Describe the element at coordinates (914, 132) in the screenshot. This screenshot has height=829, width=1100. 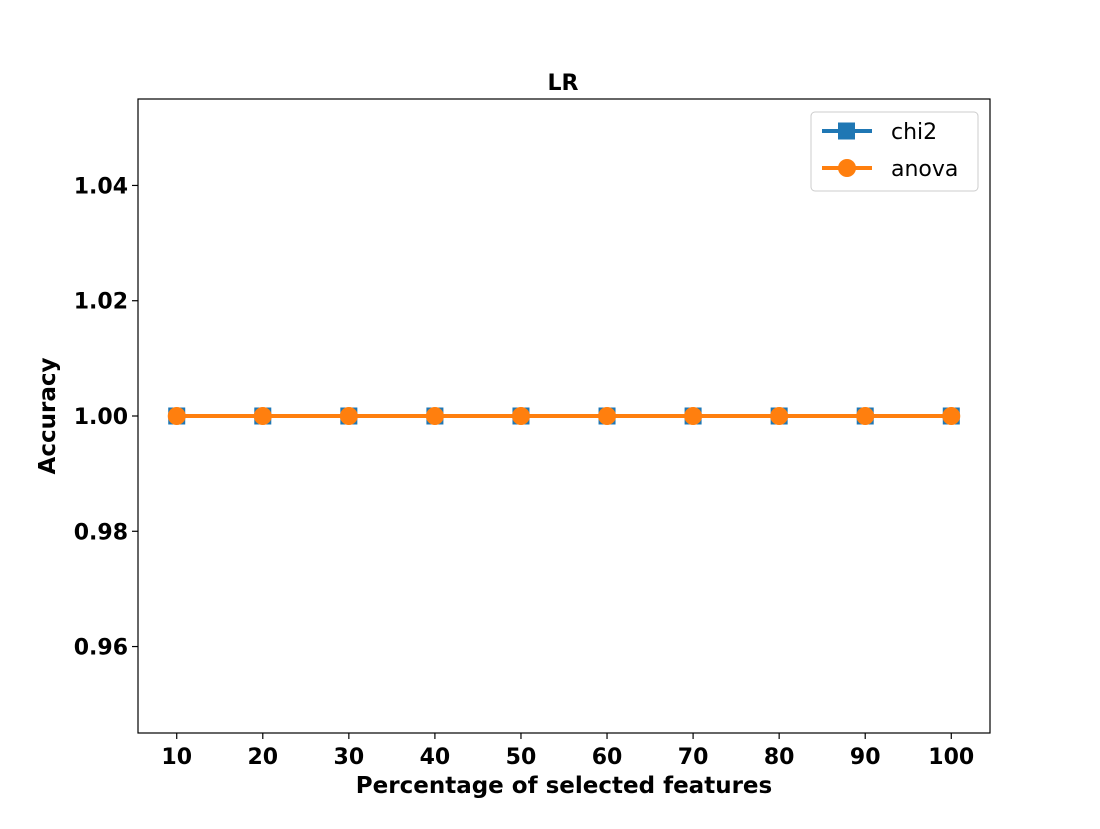
I see `legend-label-chi2: chi2` at that location.